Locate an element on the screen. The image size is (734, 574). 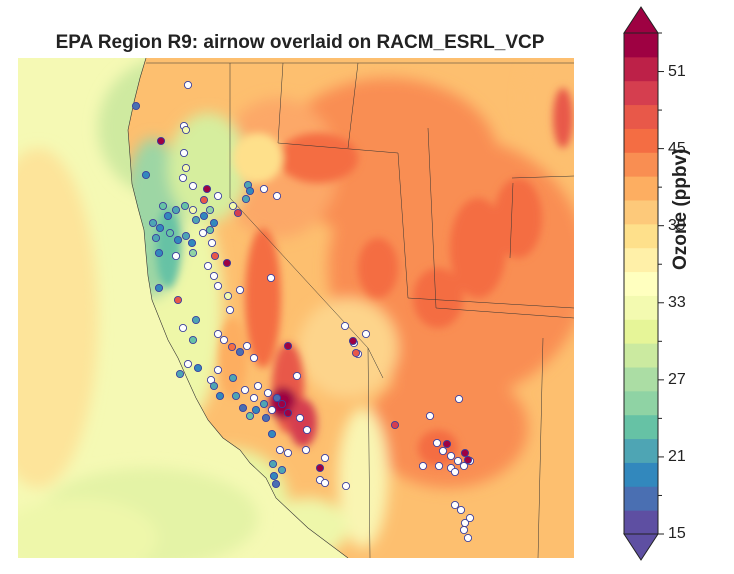
colorbar-tick-label: 33 is located at coordinates (677, 302).